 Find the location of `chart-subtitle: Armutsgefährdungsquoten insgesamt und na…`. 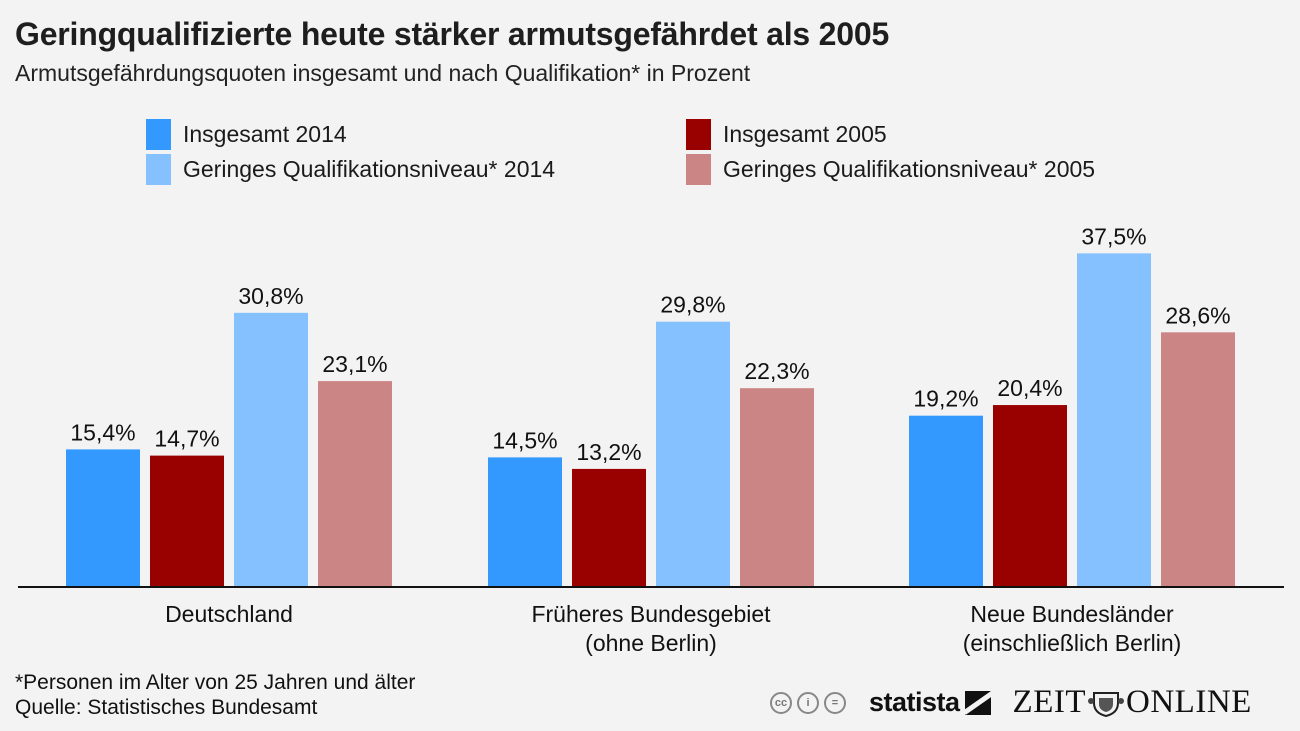

chart-subtitle: Armutsgefährdungsquoten insgesamt und na… is located at coordinates (383, 73).